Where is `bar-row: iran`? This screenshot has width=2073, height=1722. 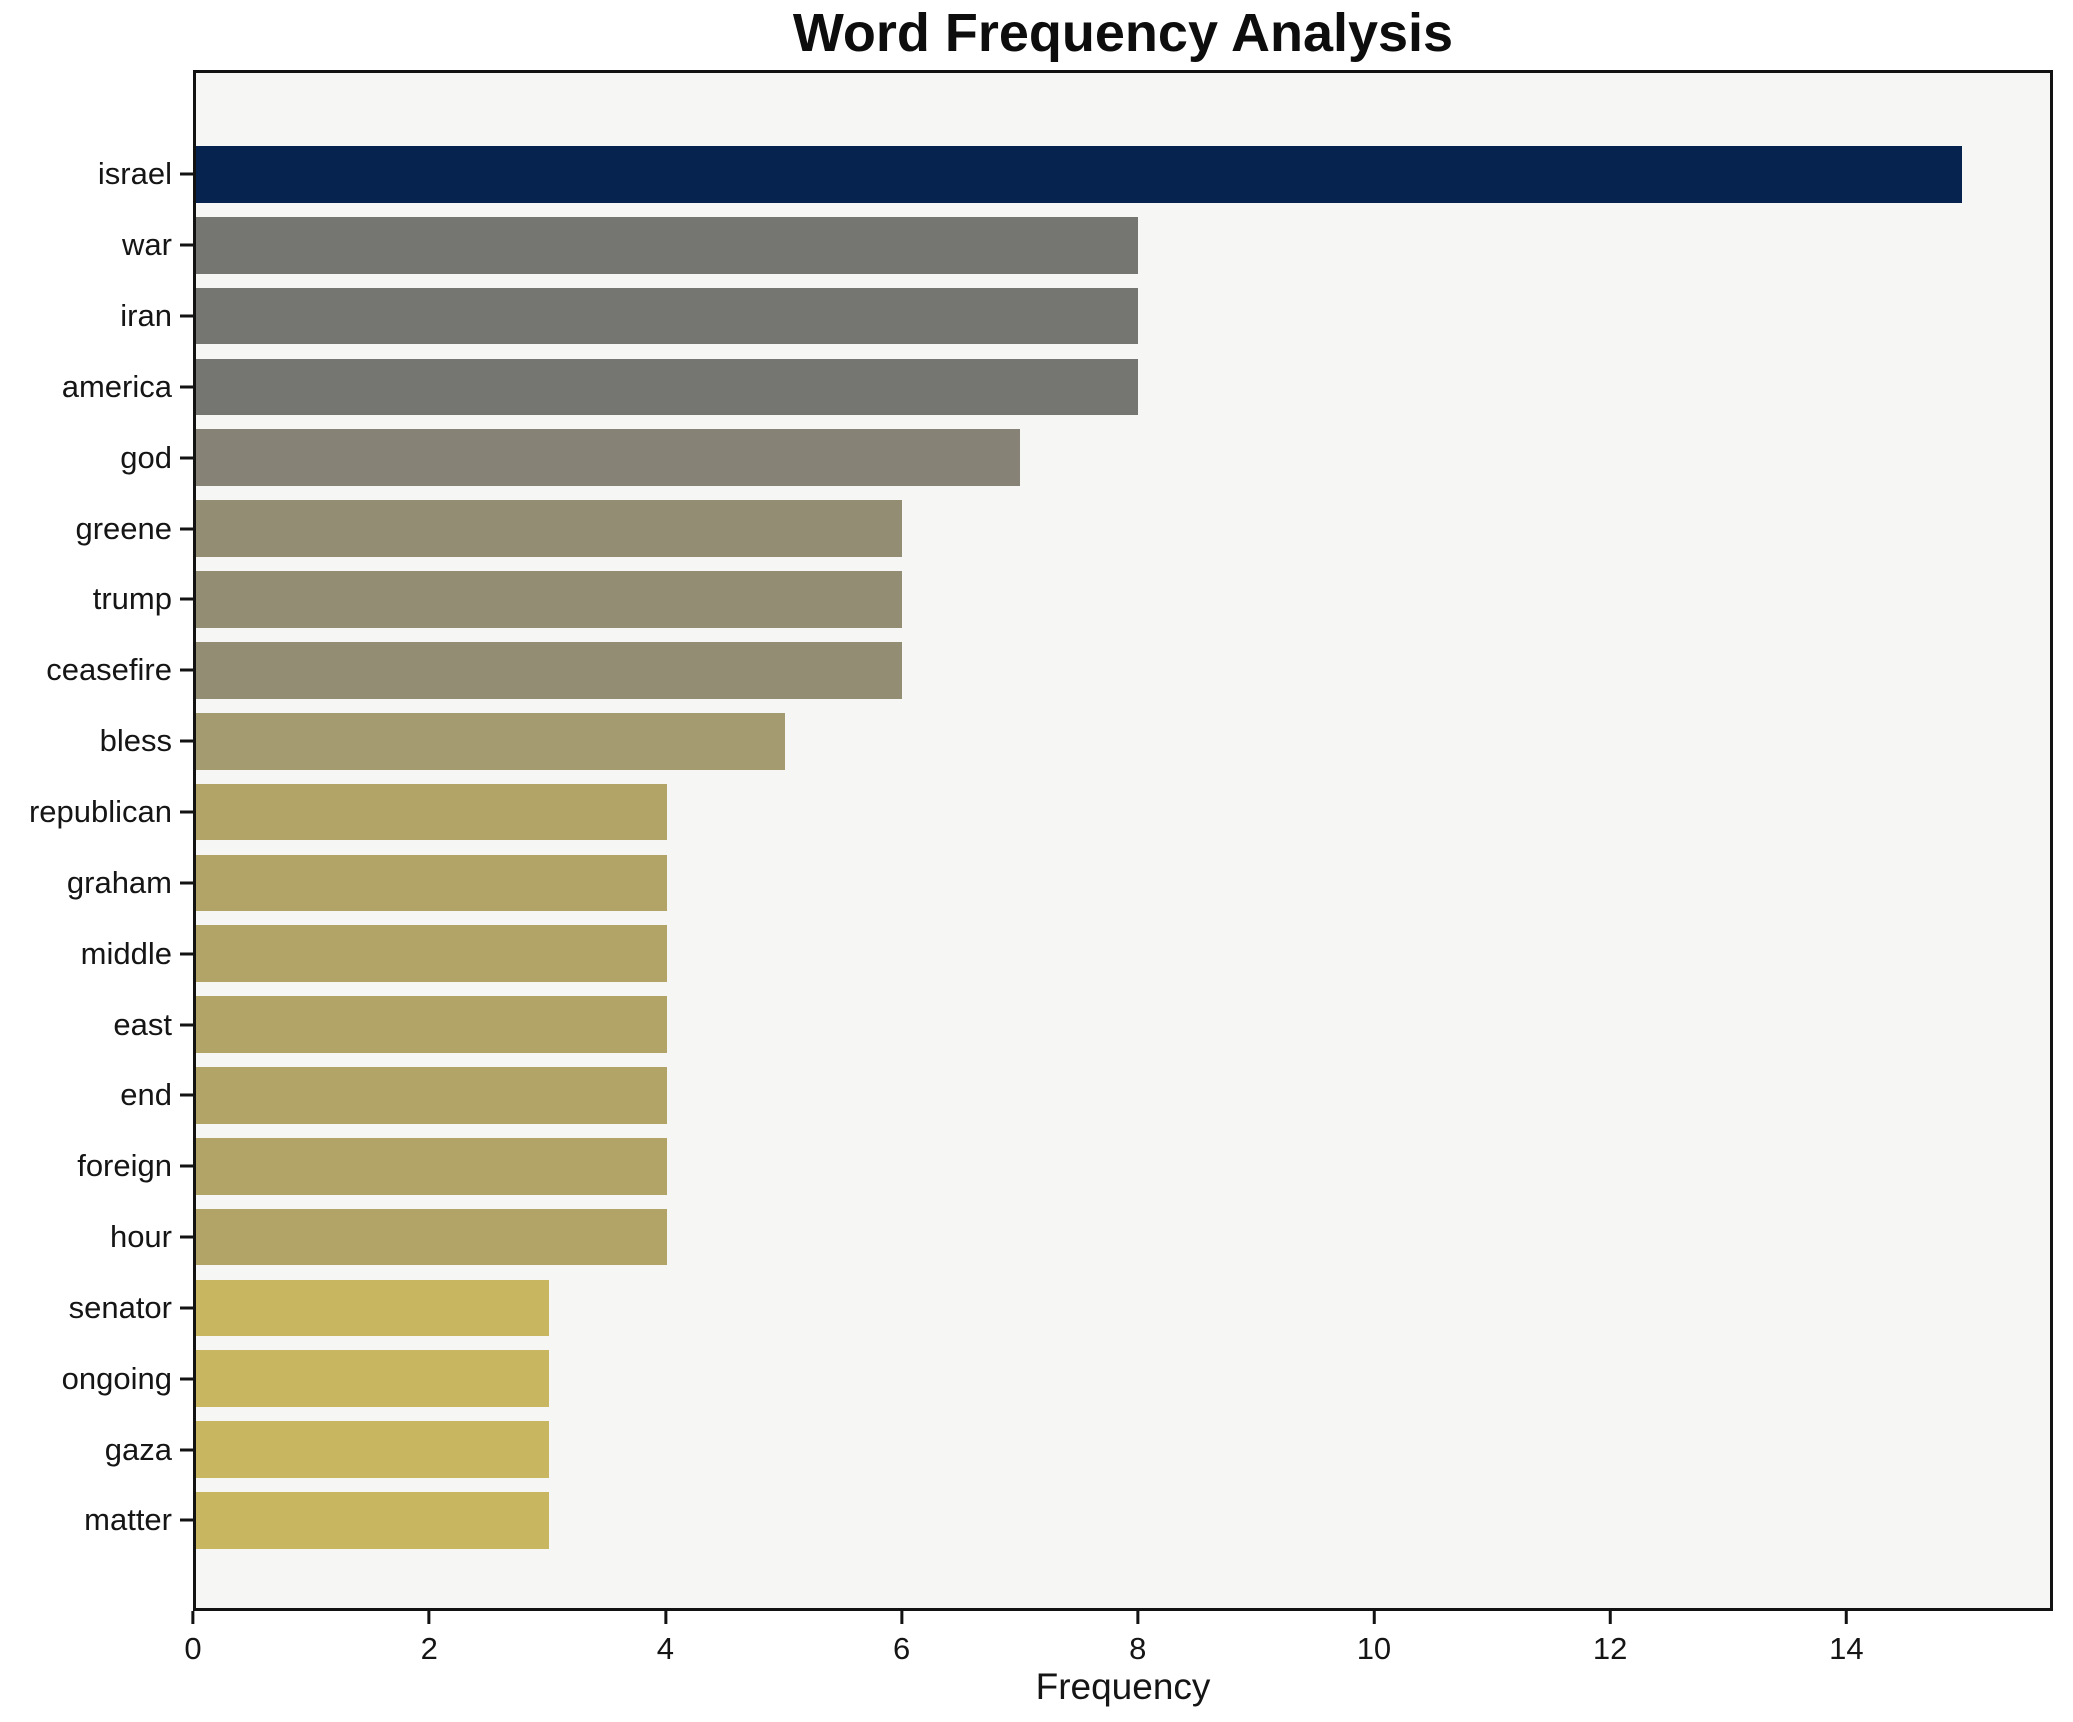 bar-row: iran is located at coordinates (1085, 316).